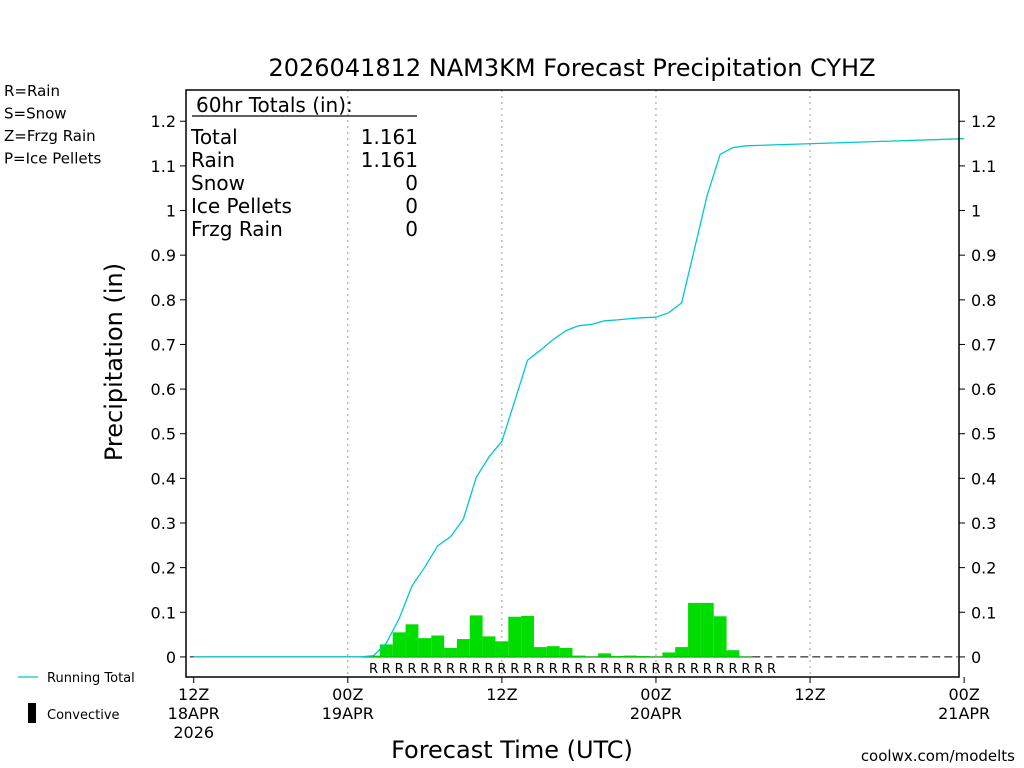 This screenshot has height=768, width=1024. What do you see at coordinates (163, 344) in the screenshot?
I see `y-tick-label-left: 0.7` at bounding box center [163, 344].